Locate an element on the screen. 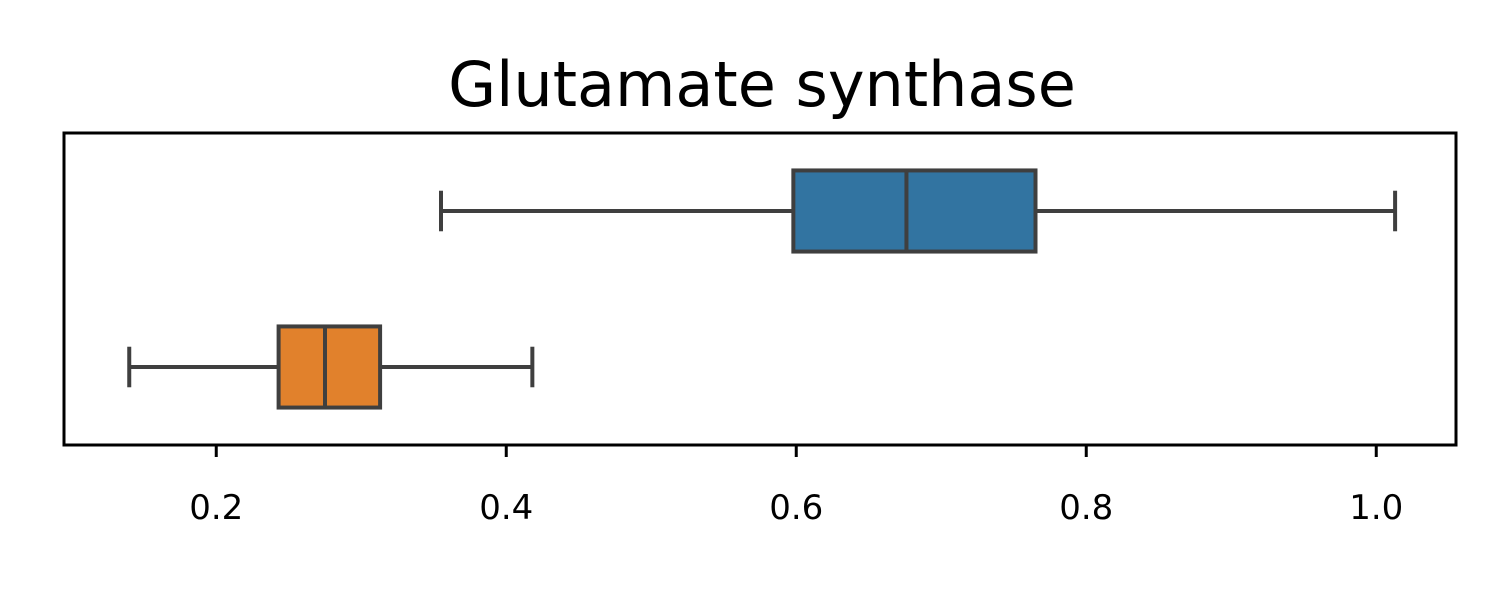 This screenshot has height=600, width=1500. chart-title: Glutamate synthase is located at coordinates (762, 84).